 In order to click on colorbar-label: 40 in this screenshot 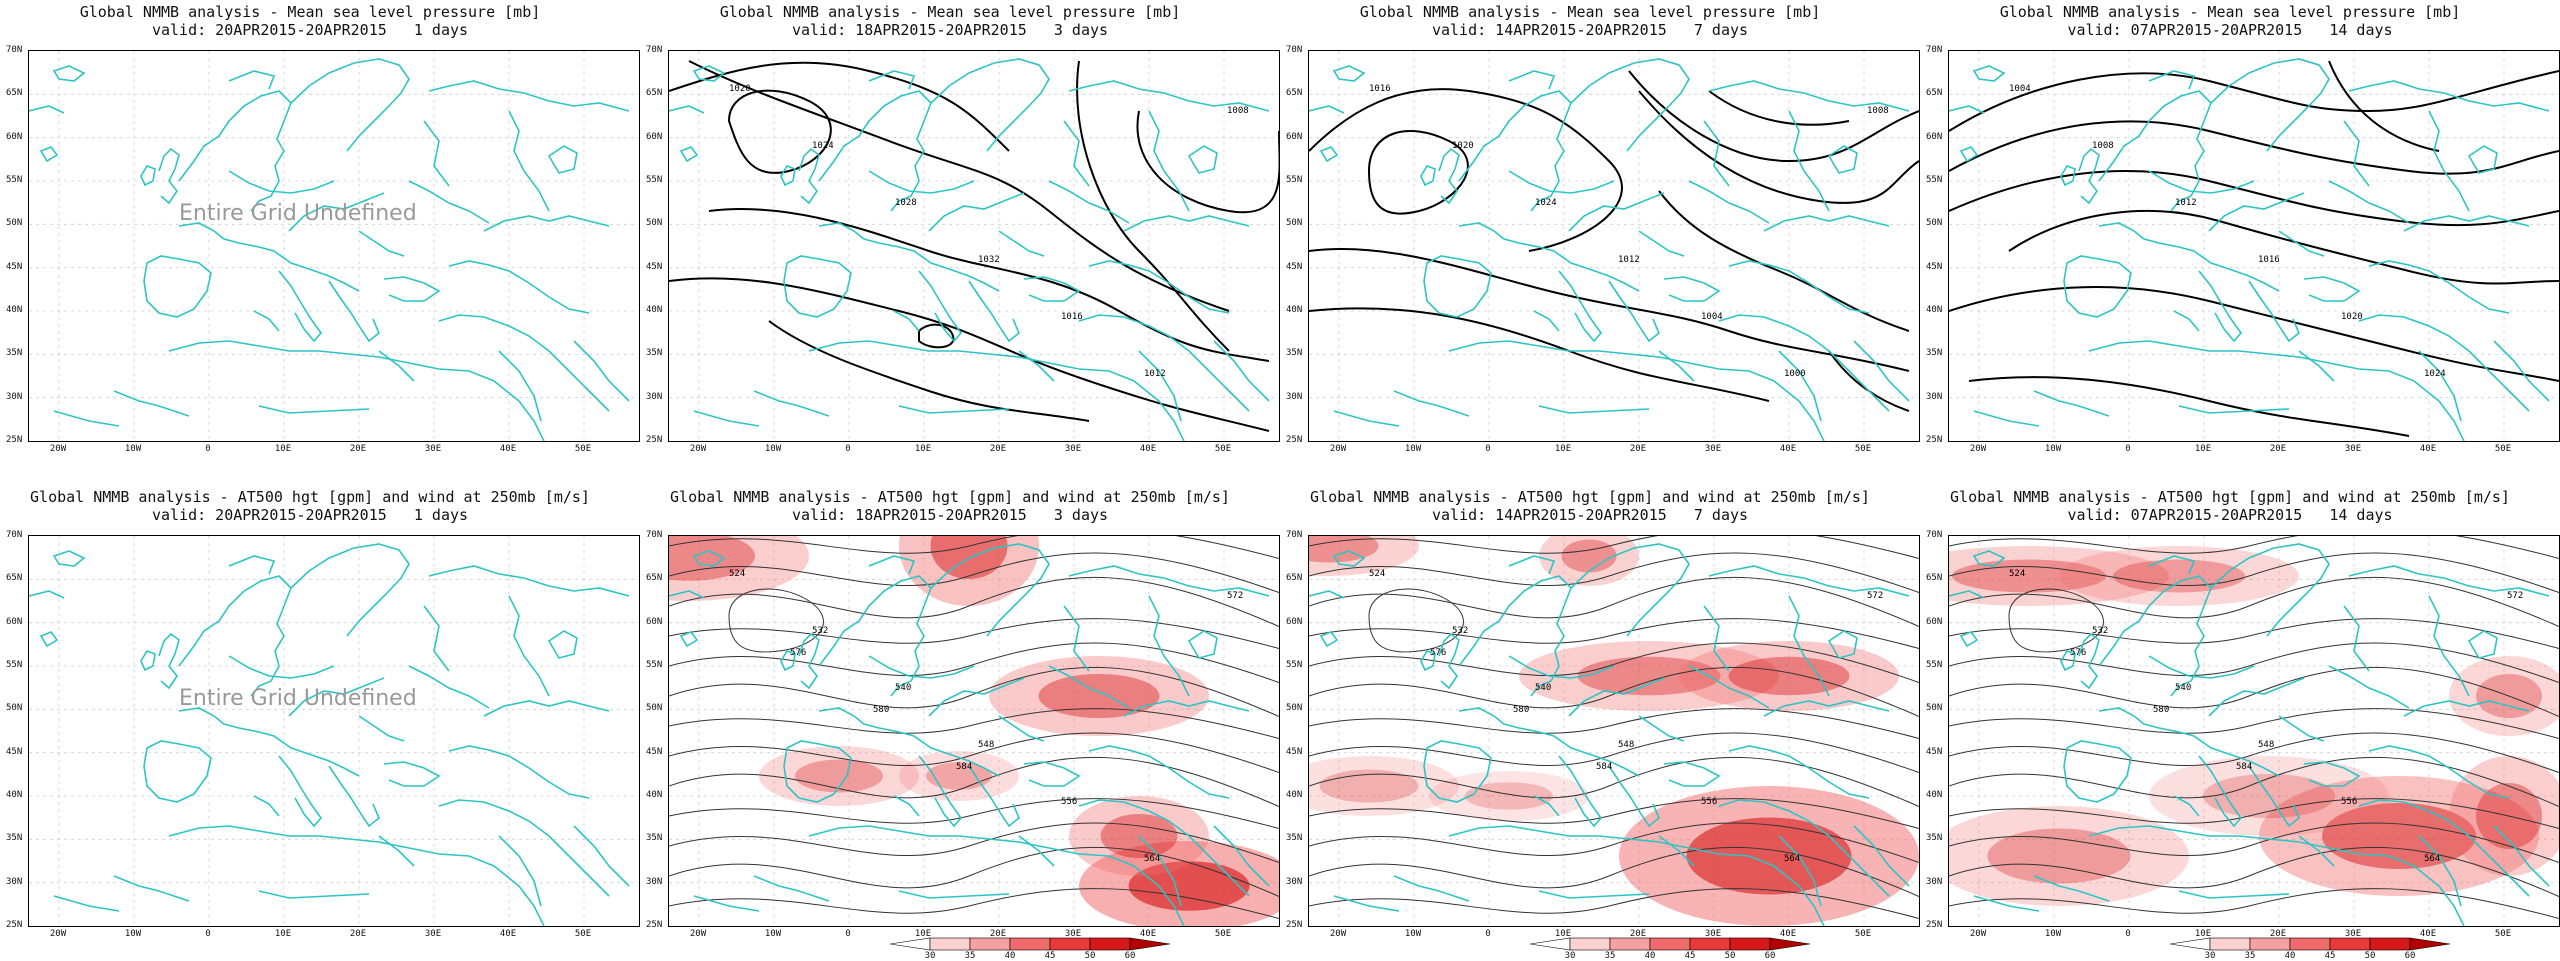, I will do `click(2290, 956)`.